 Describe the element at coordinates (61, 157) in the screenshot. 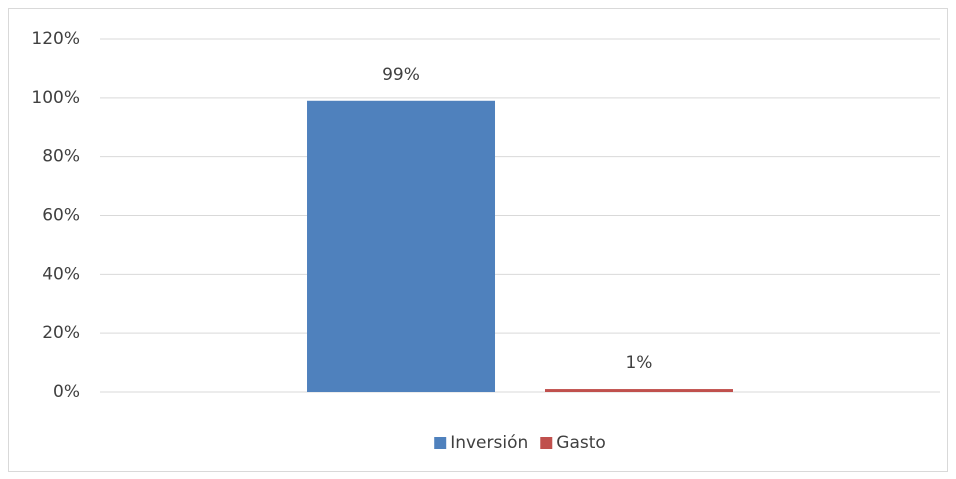

I see `y-tick-label: 80%` at that location.